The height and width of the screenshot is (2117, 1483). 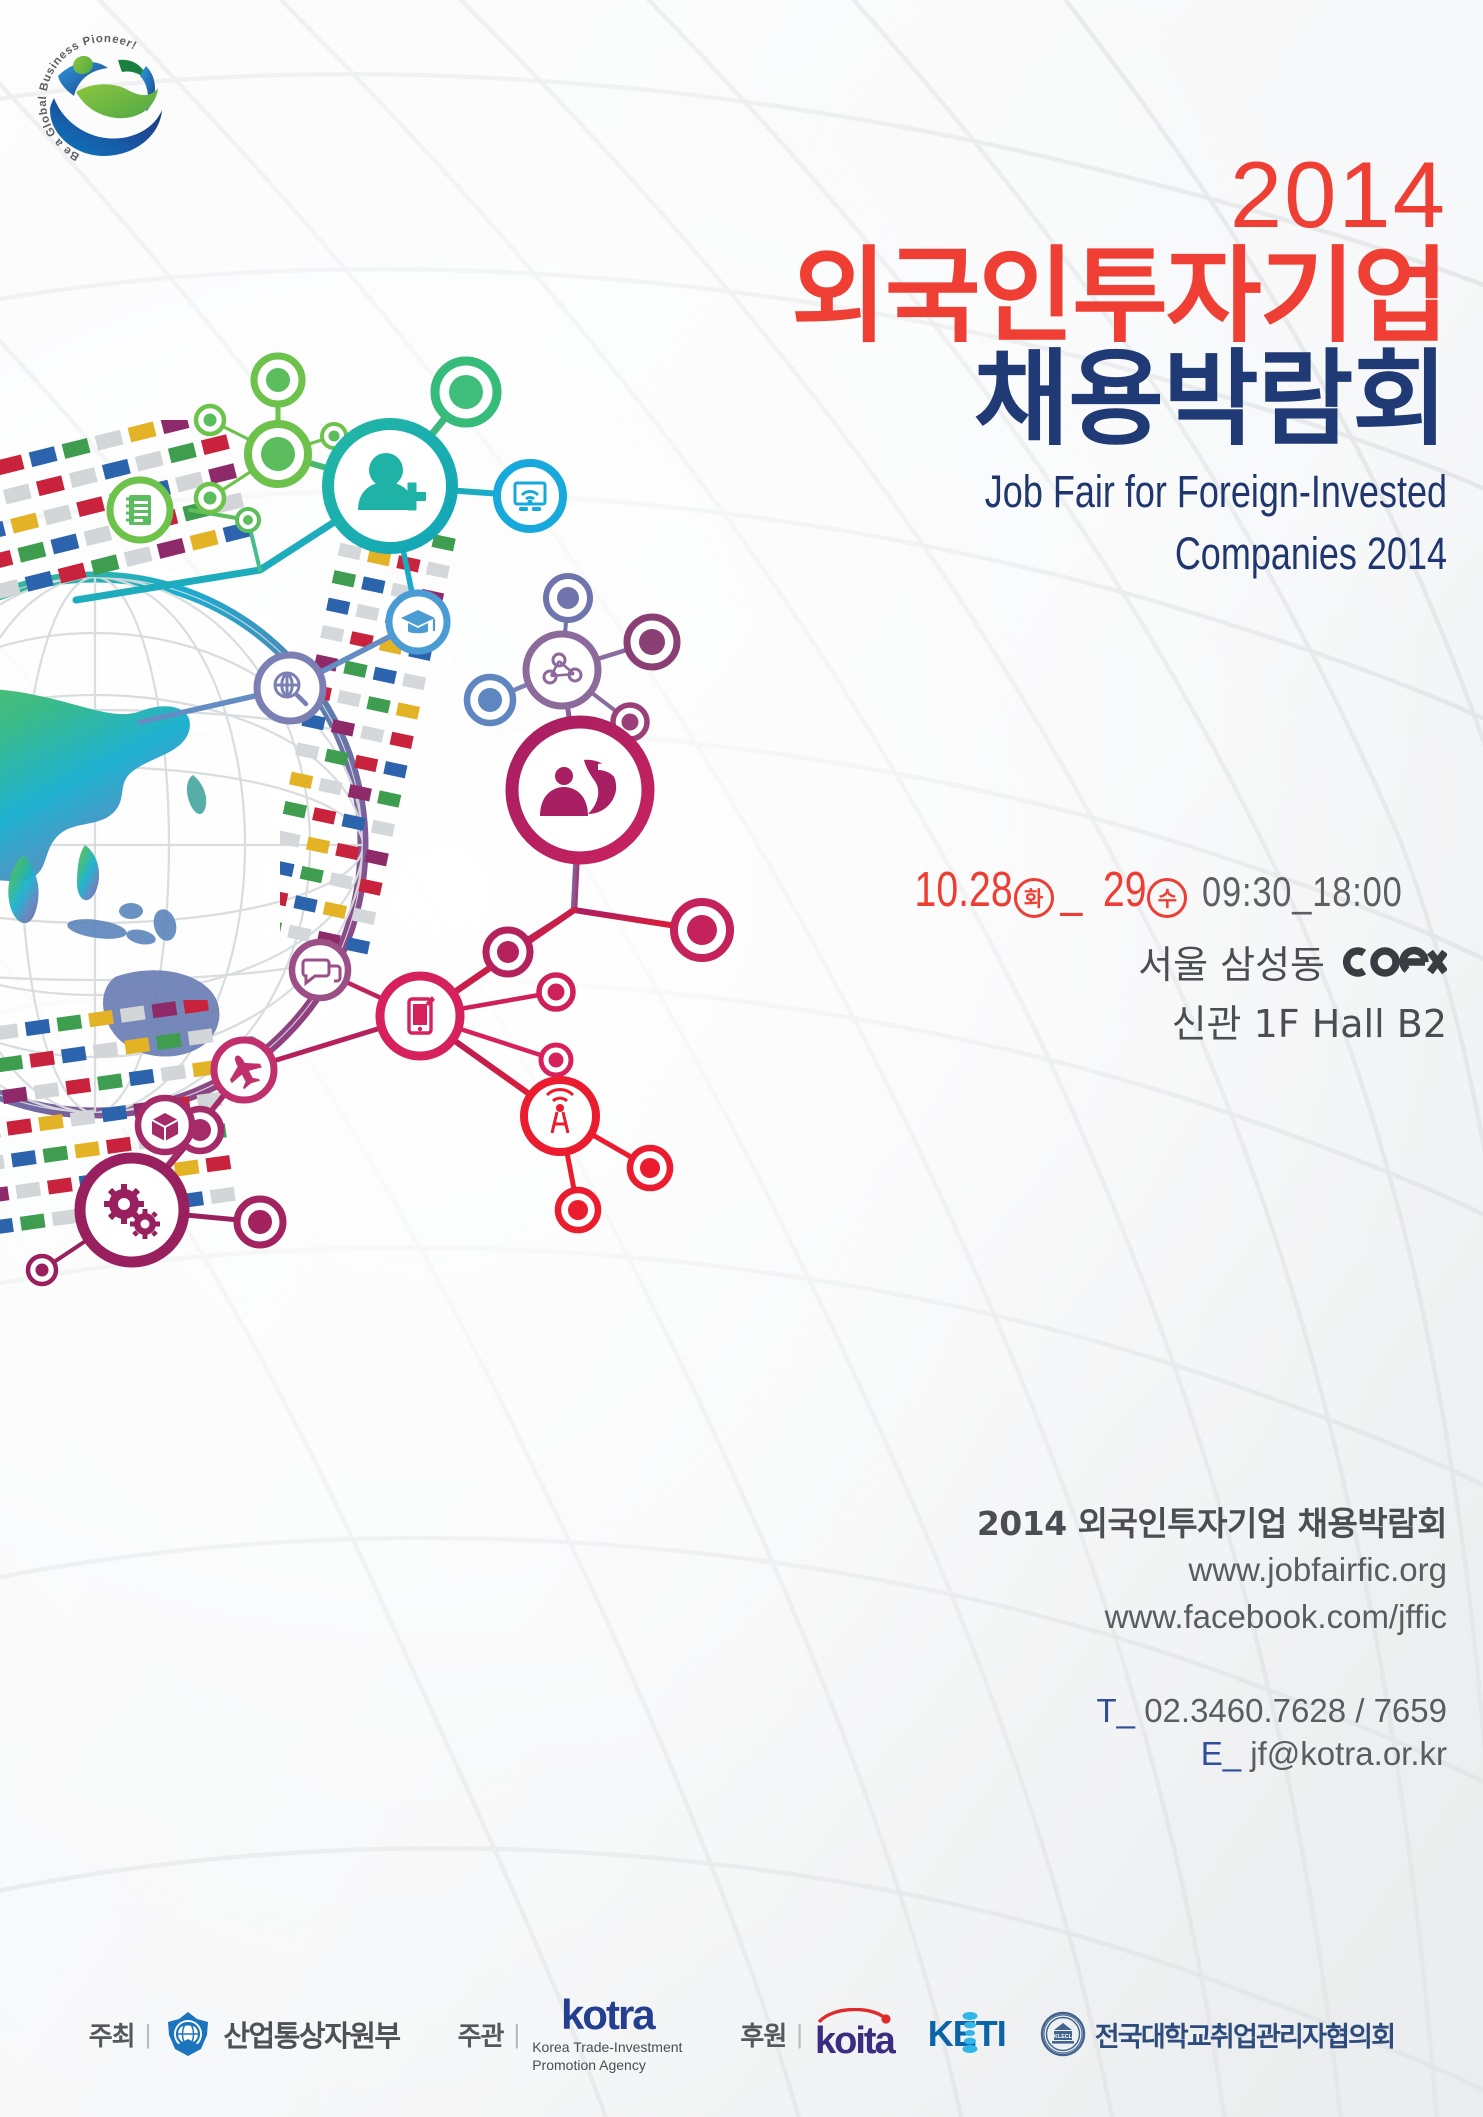 What do you see at coordinates (855, 2041) in the screenshot?
I see `koita-wordmark: koita` at bounding box center [855, 2041].